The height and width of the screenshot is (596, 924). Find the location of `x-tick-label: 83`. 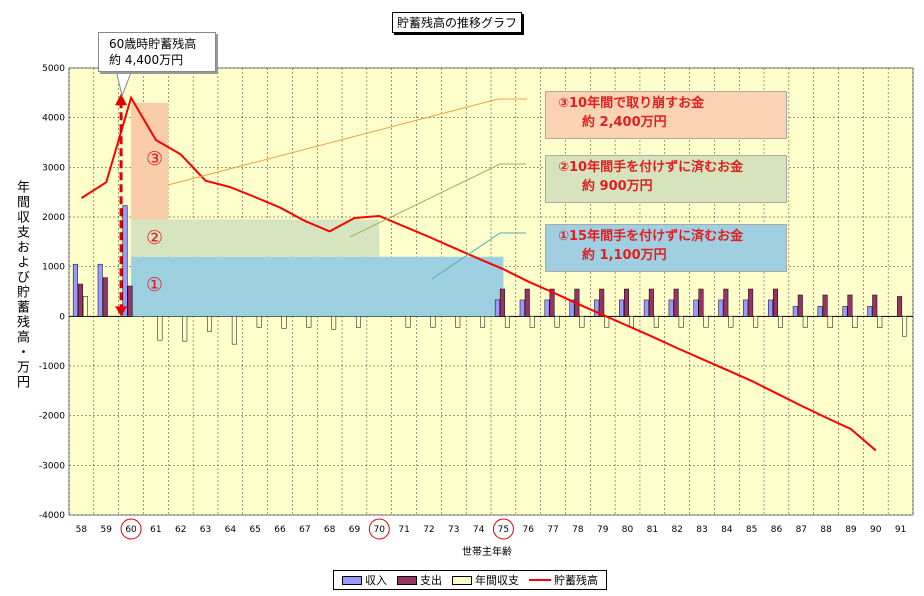

x-tick-label: 83 is located at coordinates (701, 530).